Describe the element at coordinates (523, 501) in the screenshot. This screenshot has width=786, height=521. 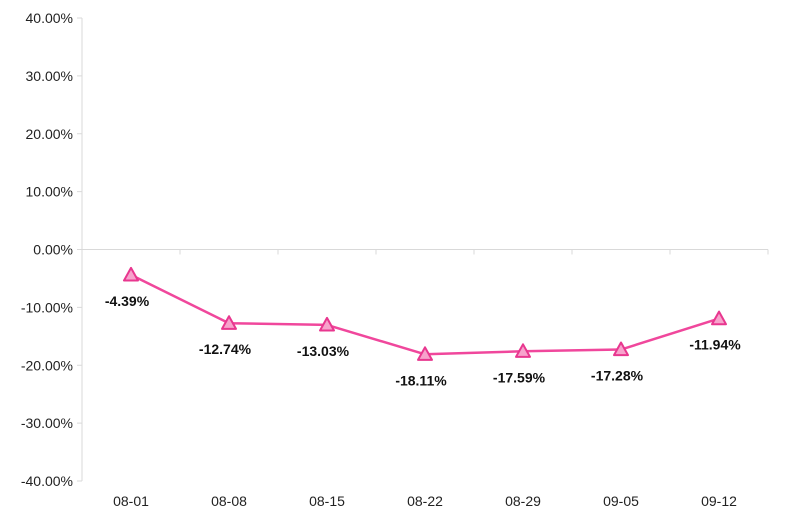
I see `x-tick-label: 08-29` at that location.